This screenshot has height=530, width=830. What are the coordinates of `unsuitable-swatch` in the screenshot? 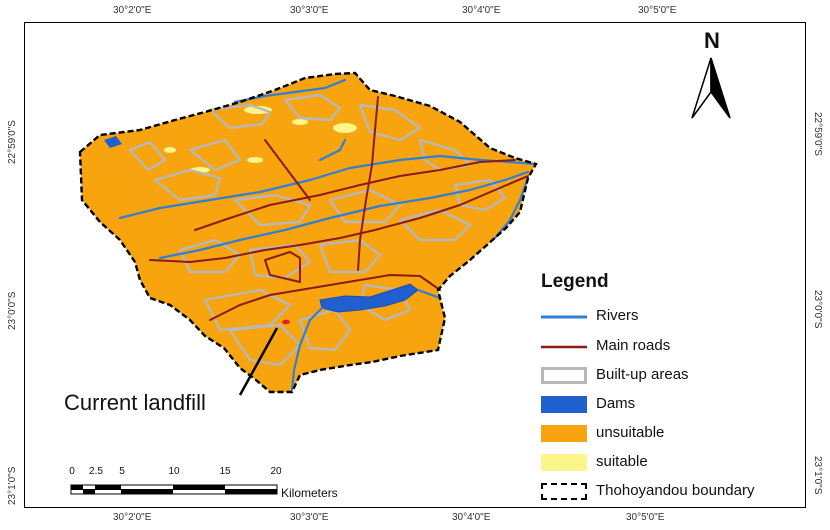 It's located at (564, 433).